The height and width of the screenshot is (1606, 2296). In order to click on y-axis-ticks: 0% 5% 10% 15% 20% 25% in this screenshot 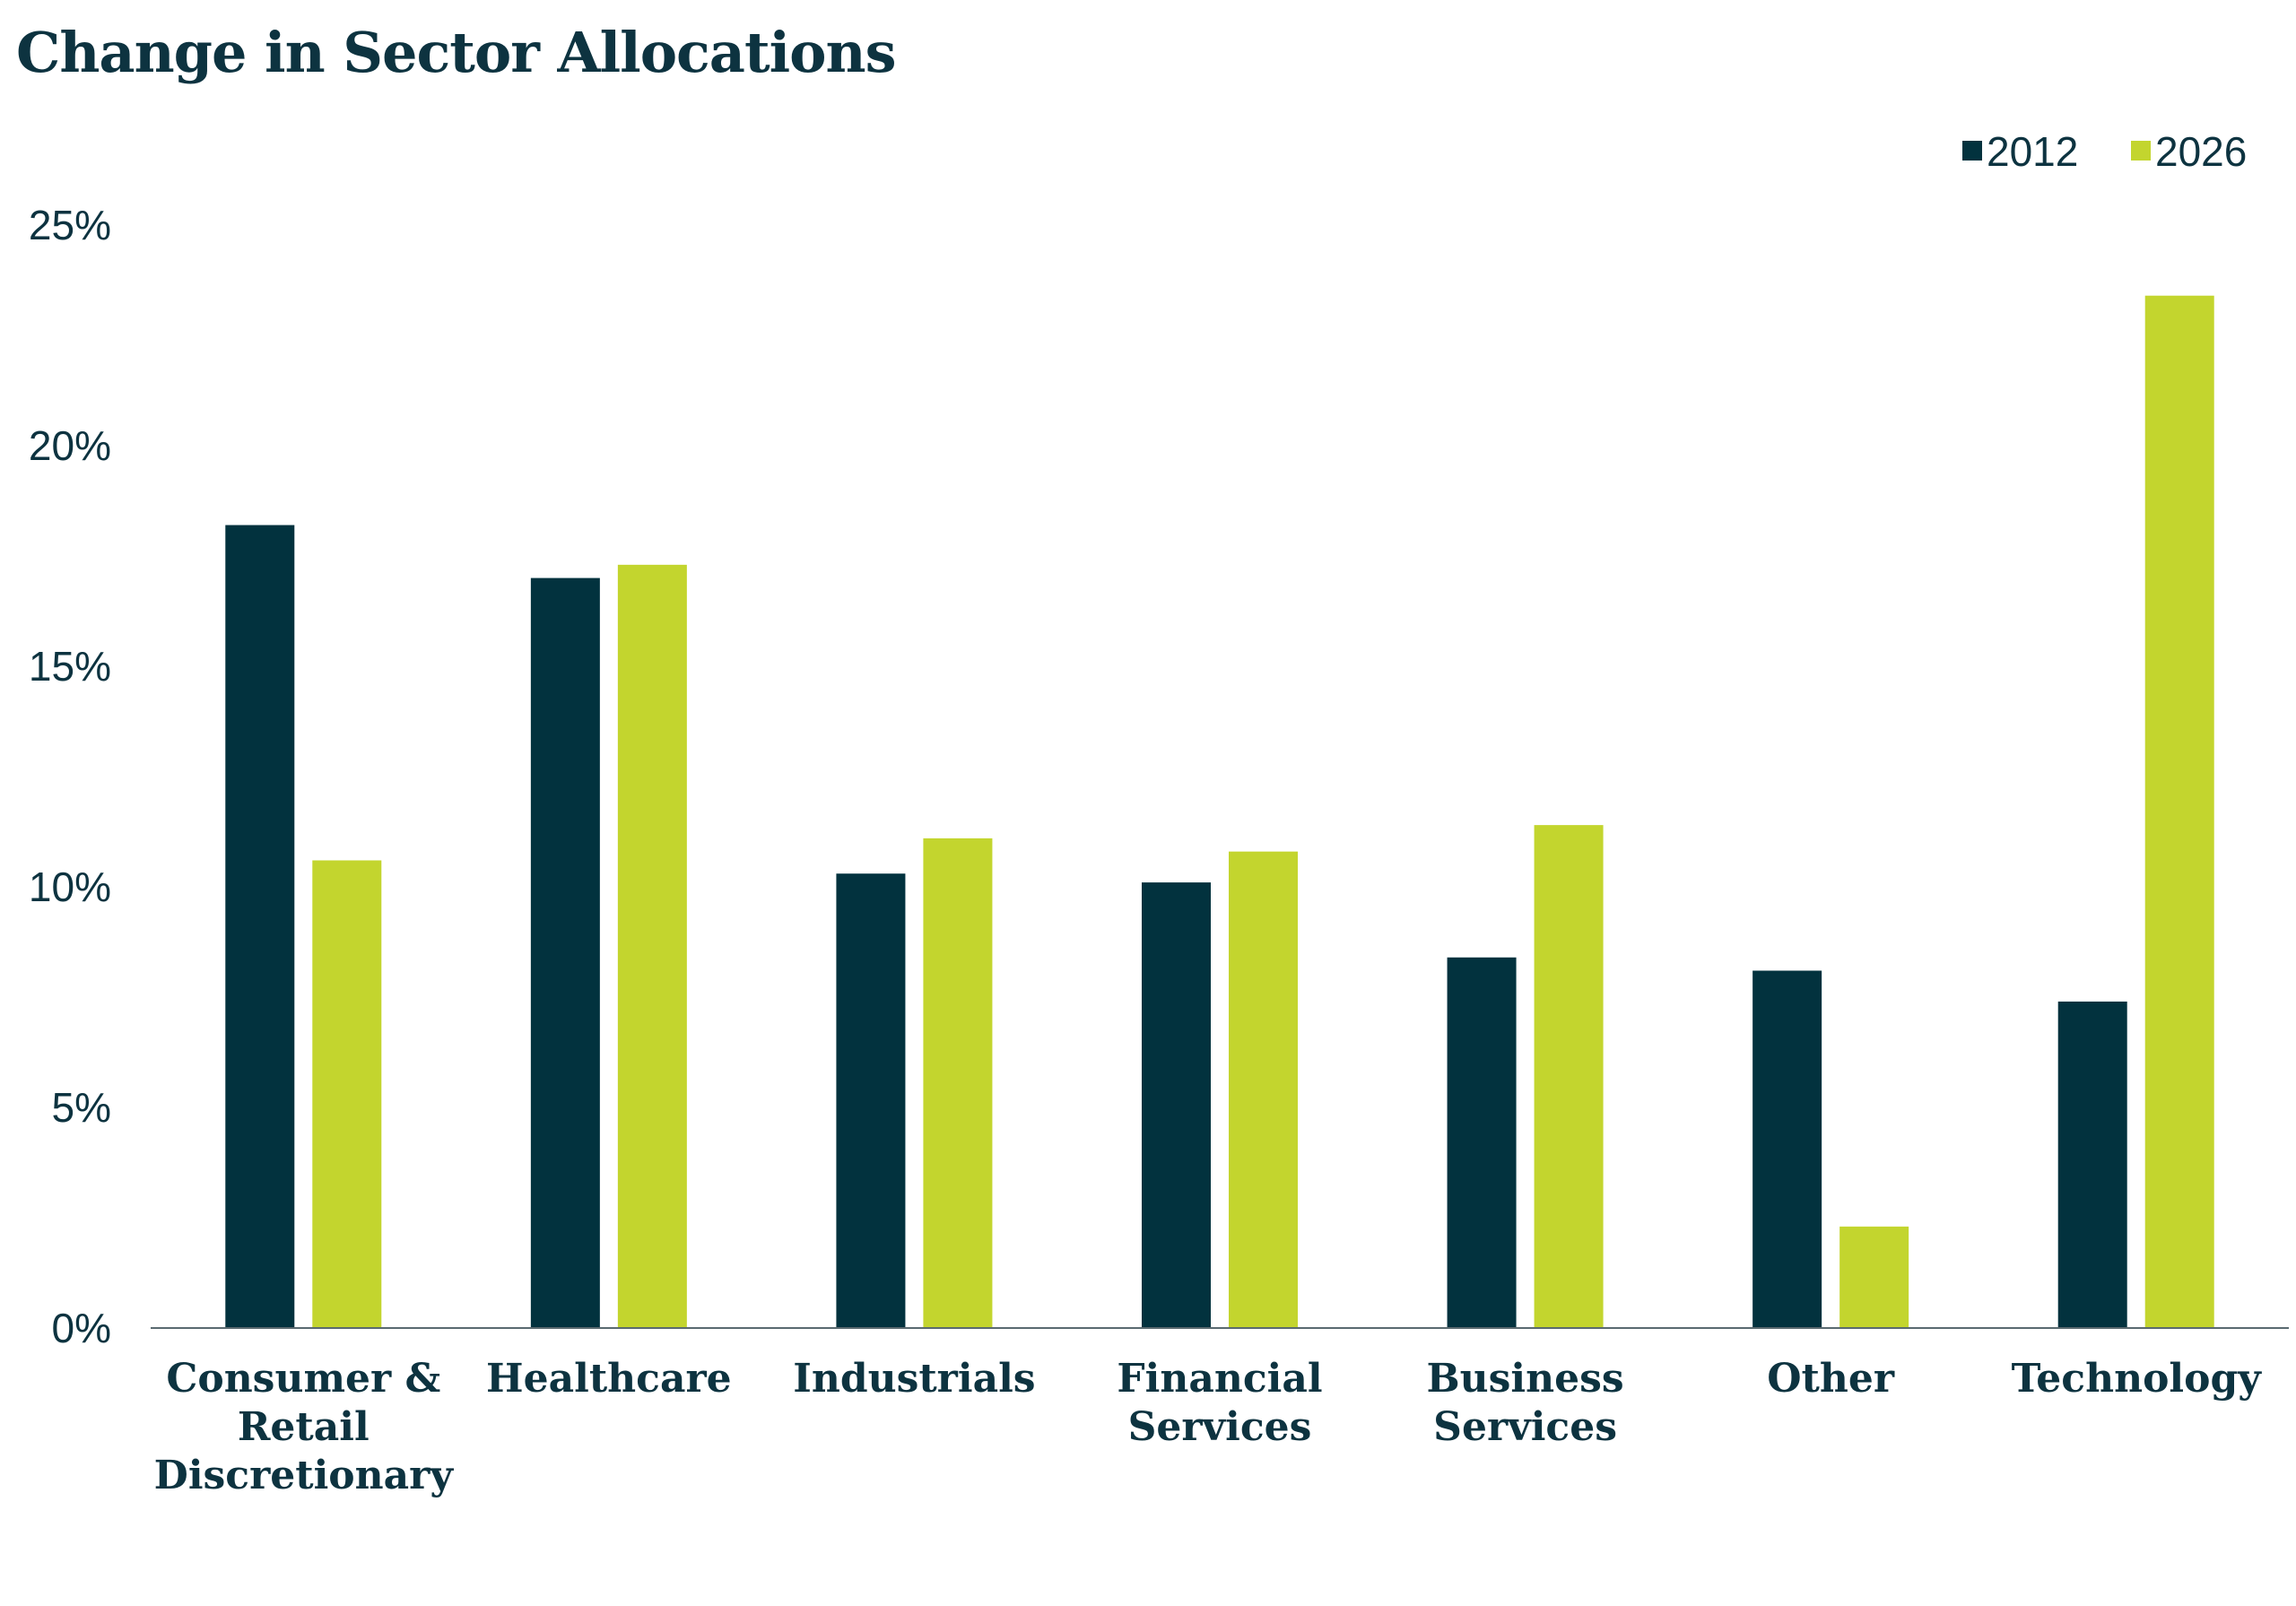, I will do `click(70, 777)`.